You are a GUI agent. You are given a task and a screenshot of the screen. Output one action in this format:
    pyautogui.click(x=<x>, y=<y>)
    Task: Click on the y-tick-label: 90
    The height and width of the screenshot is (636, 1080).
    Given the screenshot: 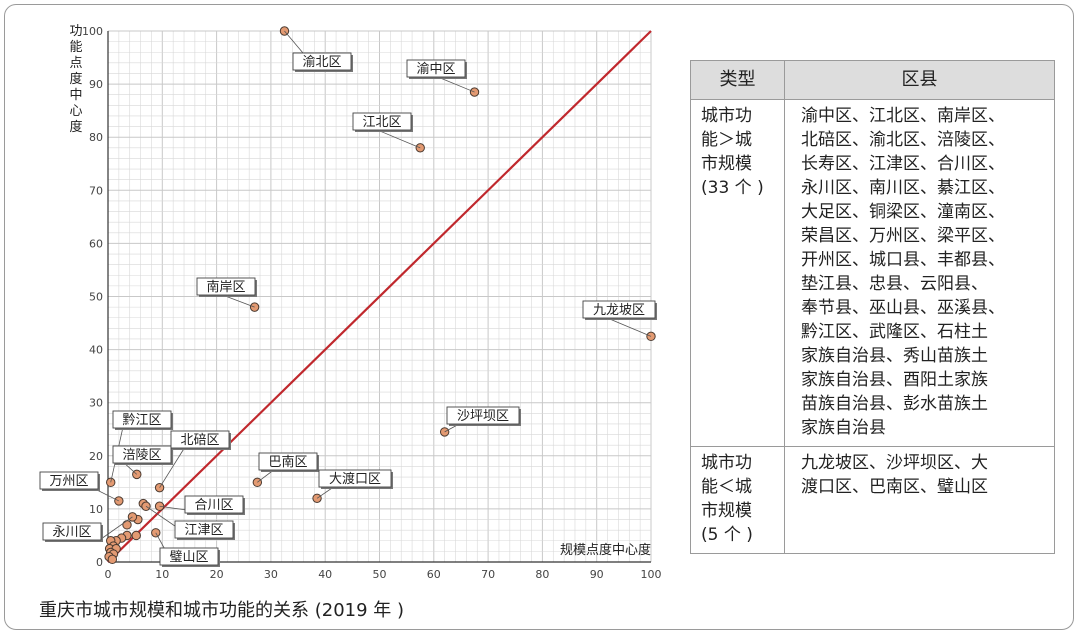 What is the action you would take?
    pyautogui.click(x=96, y=84)
    